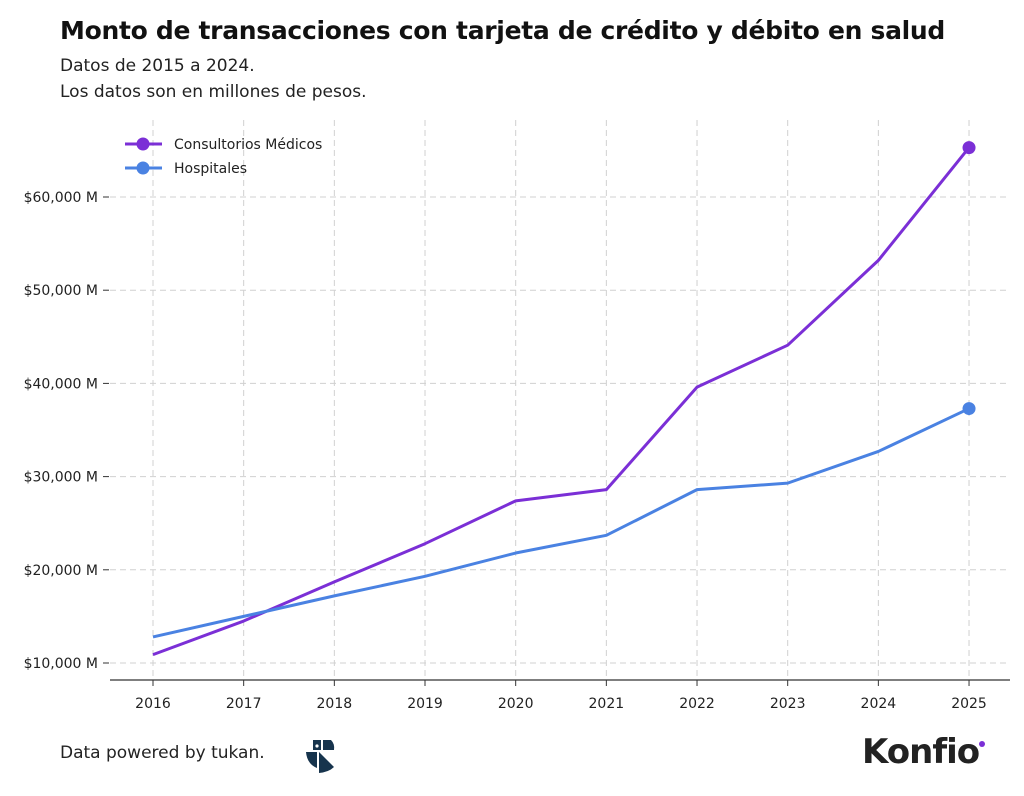  Describe the element at coordinates (335, 704) in the screenshot. I see `x-tick-label: 2018` at that location.